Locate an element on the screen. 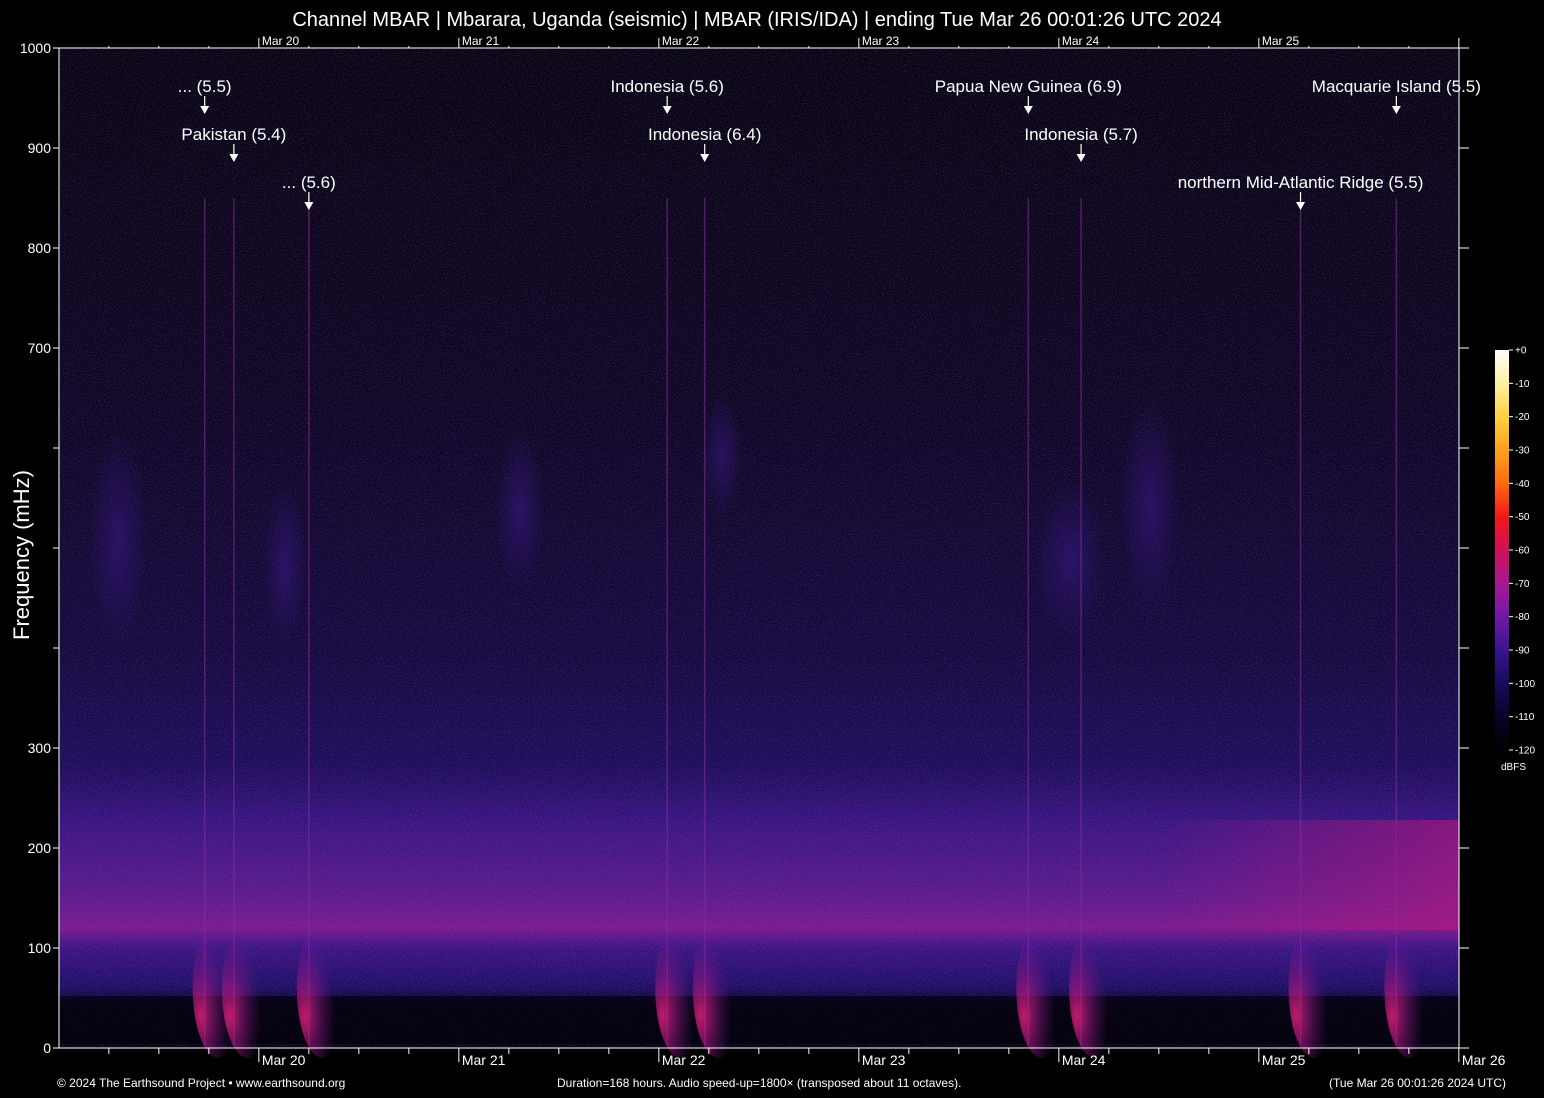 The width and height of the screenshot is (1544, 1098). earthquake-label: Macquarie Island (5.5) is located at coordinates (1396, 86).